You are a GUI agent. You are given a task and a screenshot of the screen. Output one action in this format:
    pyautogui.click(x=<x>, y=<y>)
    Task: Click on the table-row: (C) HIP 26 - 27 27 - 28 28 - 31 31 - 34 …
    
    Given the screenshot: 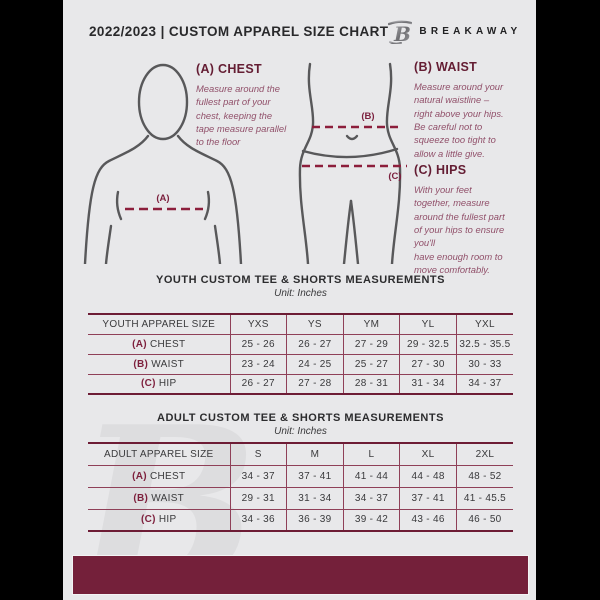 What is the action you would take?
    pyautogui.click(x=300, y=384)
    